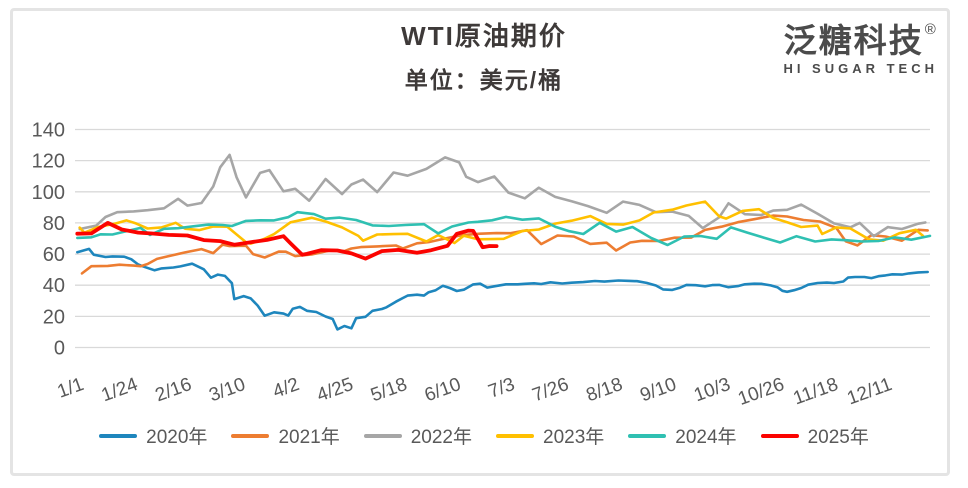 The width and height of the screenshot is (968, 488). Describe the element at coordinates (484, 435) in the screenshot. I see `chart-legend: 2020年 2021年 2022年 2023年 2024年 2025年` at that location.